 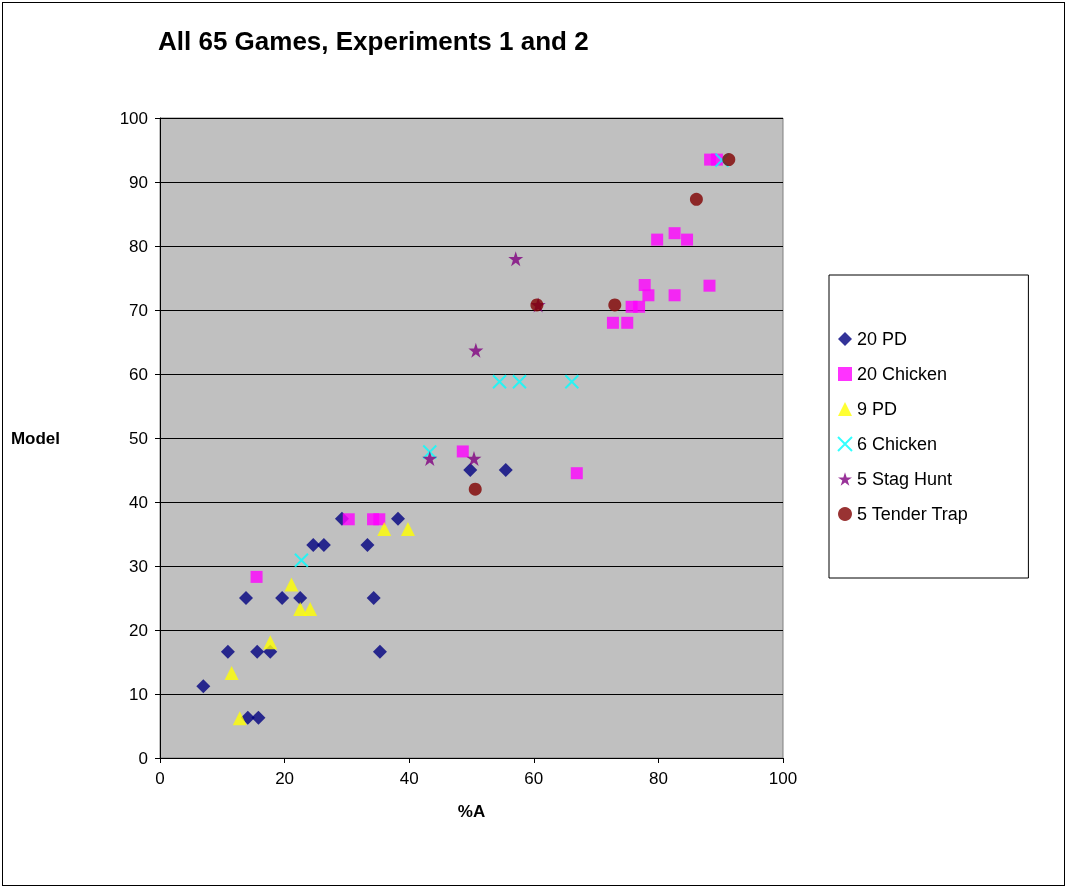 I want to click on y-tick-label: 10, so click(x=138, y=694).